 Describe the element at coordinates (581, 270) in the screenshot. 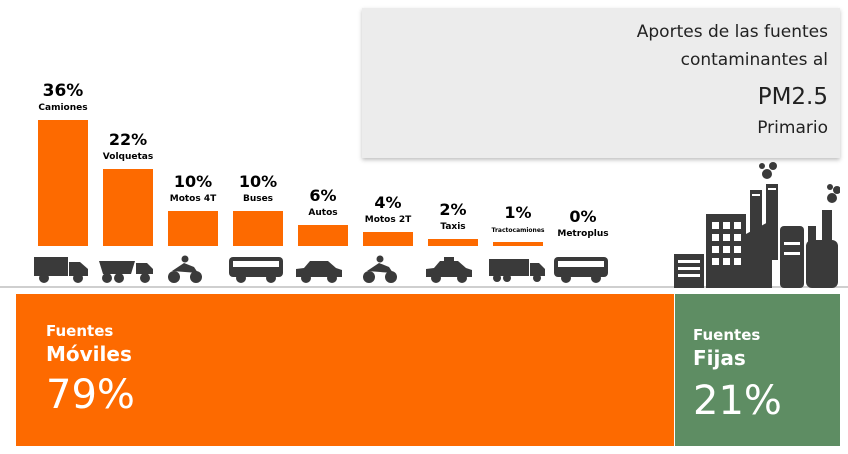

I see `metroplus-bus-icon` at that location.